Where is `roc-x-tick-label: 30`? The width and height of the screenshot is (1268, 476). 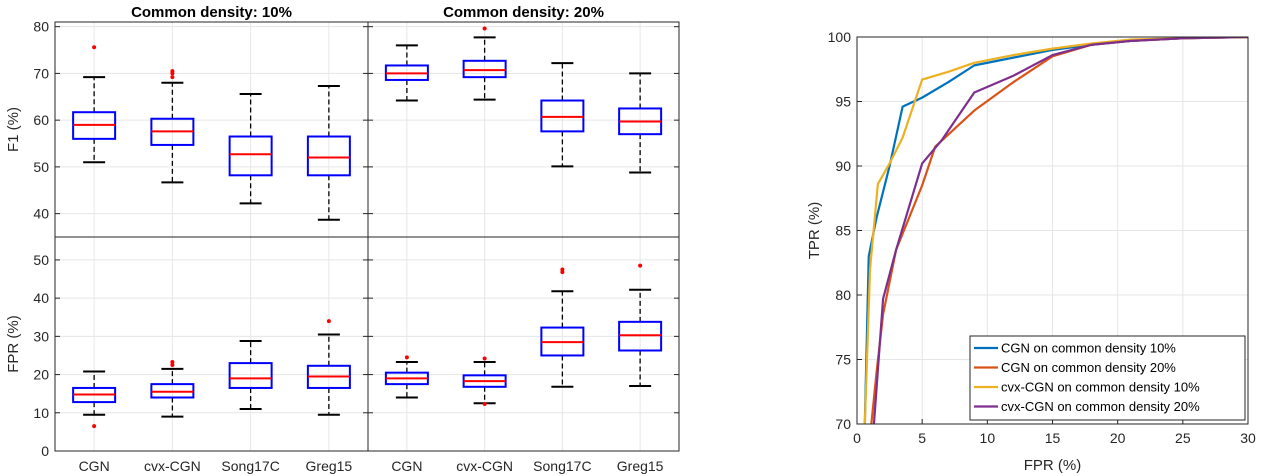
roc-x-tick-label: 30 is located at coordinates (1248, 438).